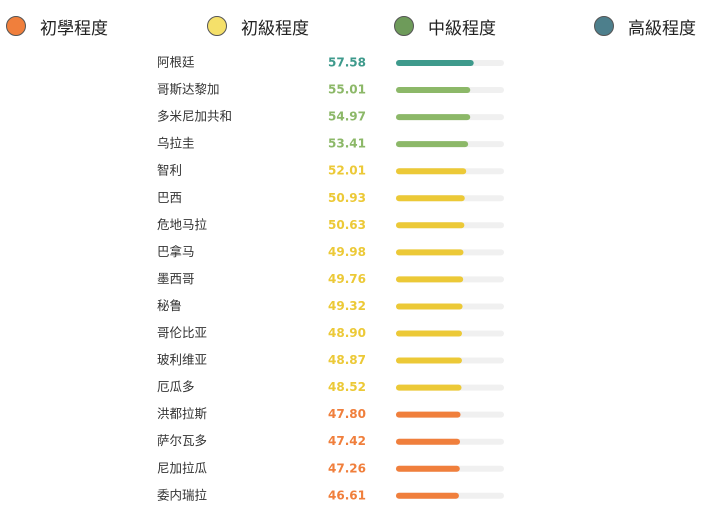  What do you see at coordinates (74, 28) in the screenshot?
I see `legend-label-beginner: 初學程度` at bounding box center [74, 28].